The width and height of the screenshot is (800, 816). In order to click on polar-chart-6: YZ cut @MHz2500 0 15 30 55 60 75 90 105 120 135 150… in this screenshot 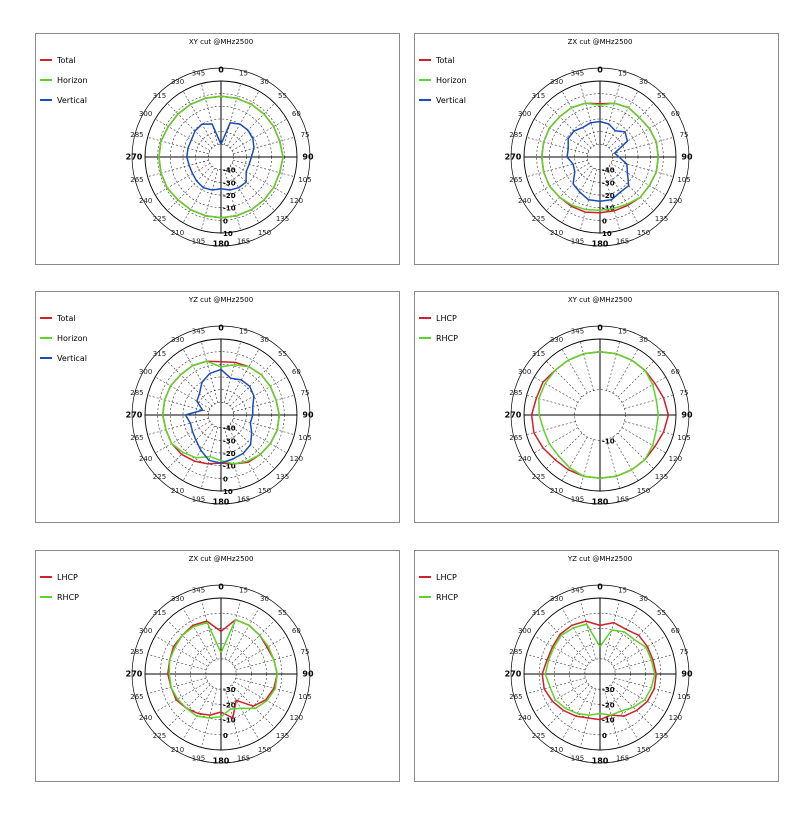, I will do `click(556, 660)`.